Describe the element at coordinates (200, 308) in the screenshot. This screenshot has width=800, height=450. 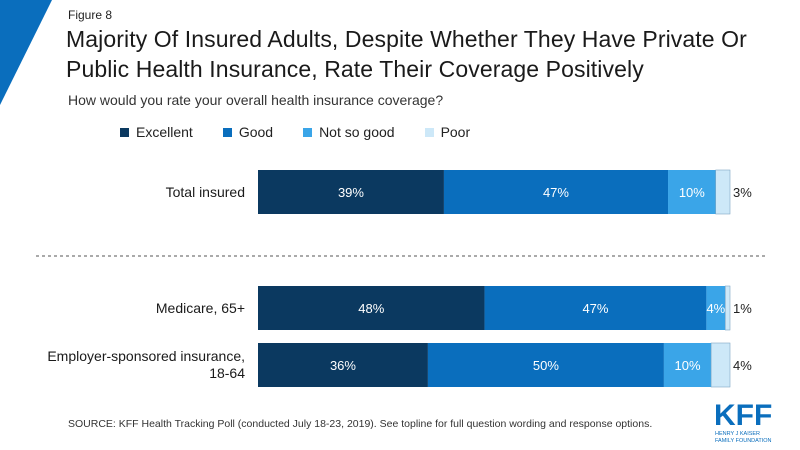
I see `category-label: Medicare, 65+` at that location.